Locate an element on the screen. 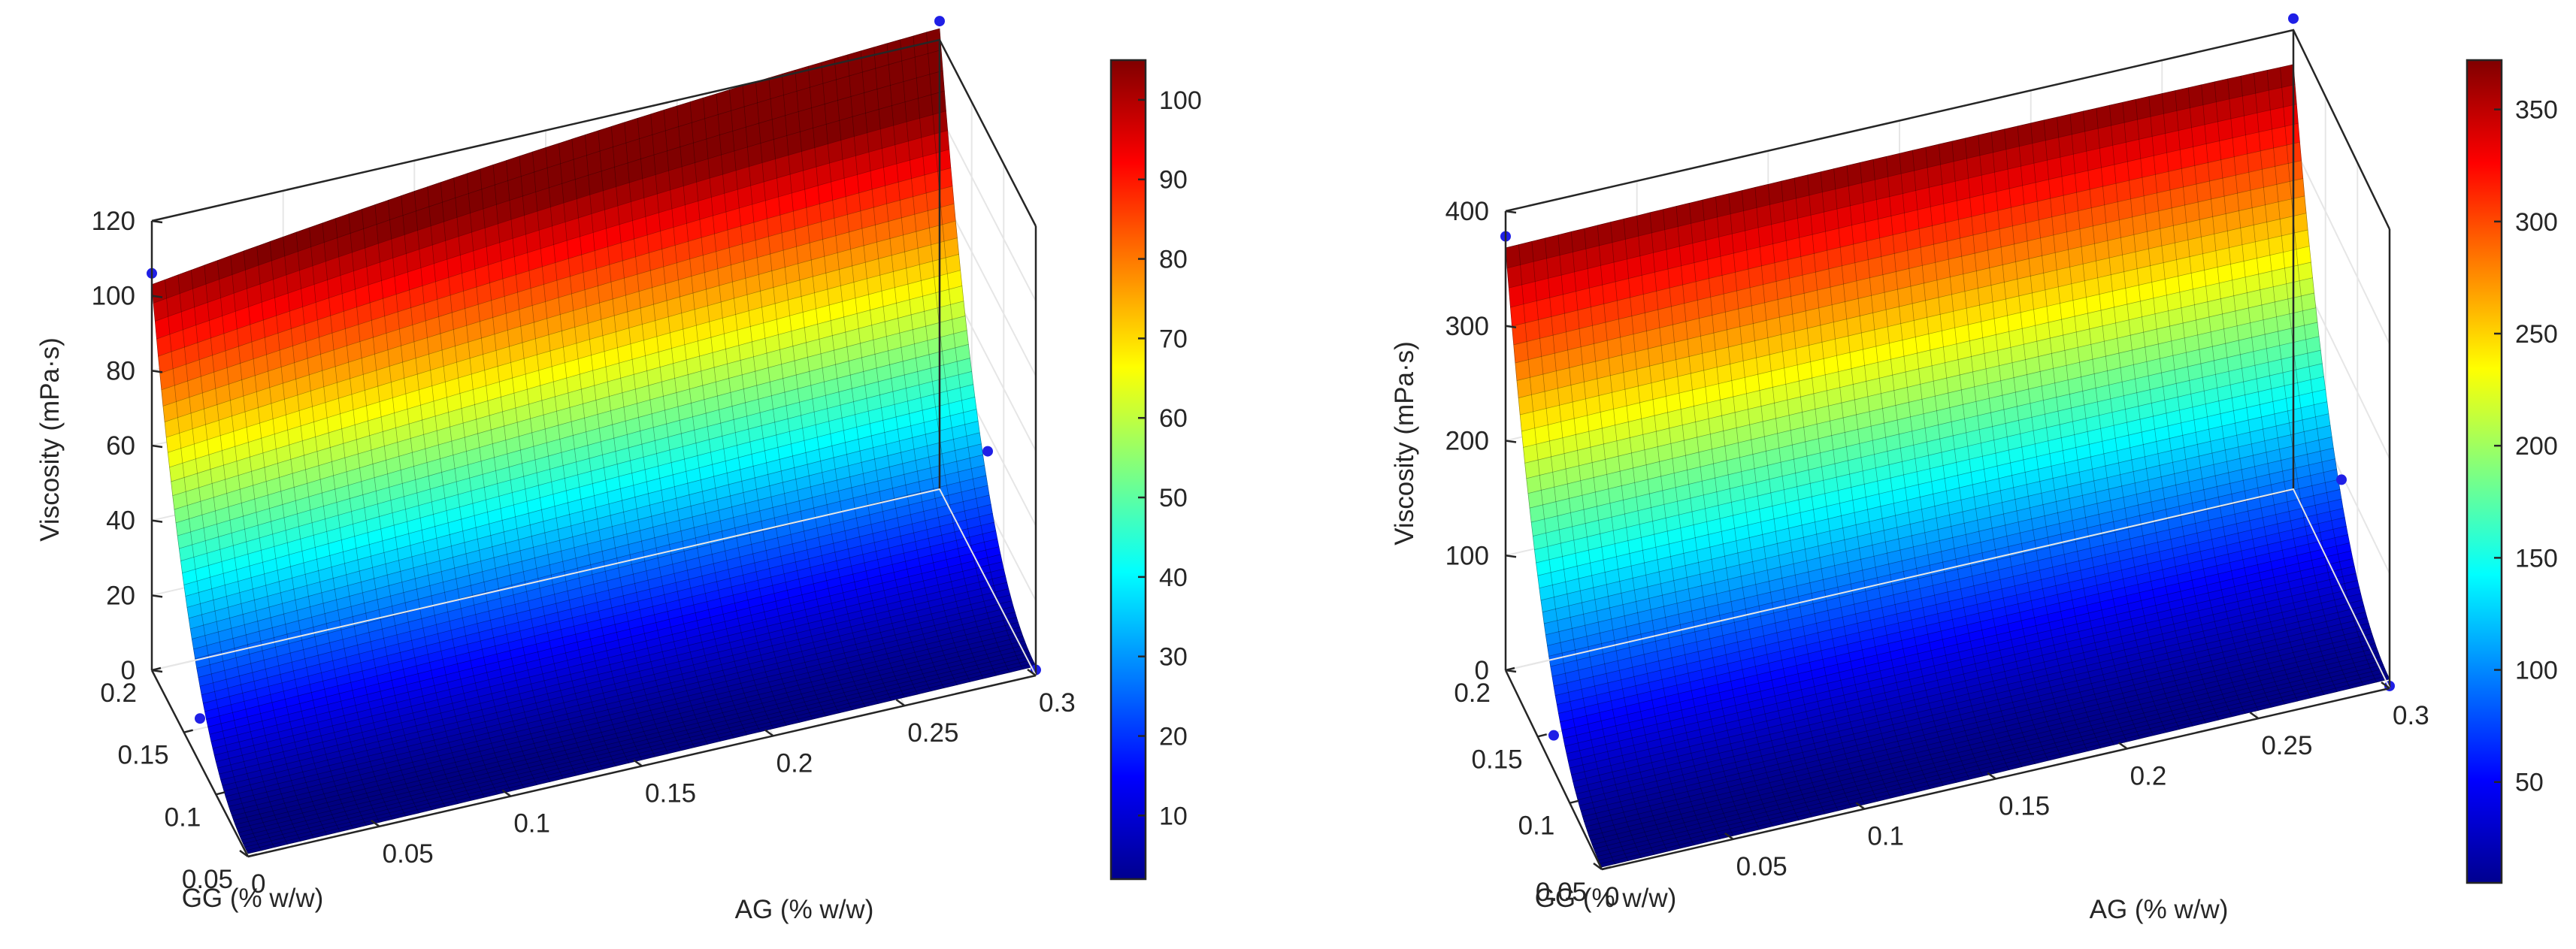 Image resolution: width=2576 pixels, height=949 pixels. plot1-y-axis-label: GG (% w/w) is located at coordinates (253, 898).